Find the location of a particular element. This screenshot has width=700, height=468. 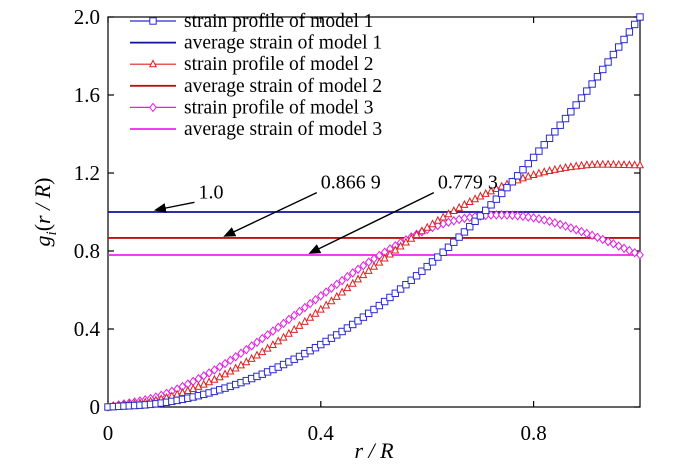

x-tick-label: 0.8 is located at coordinates (533, 433).